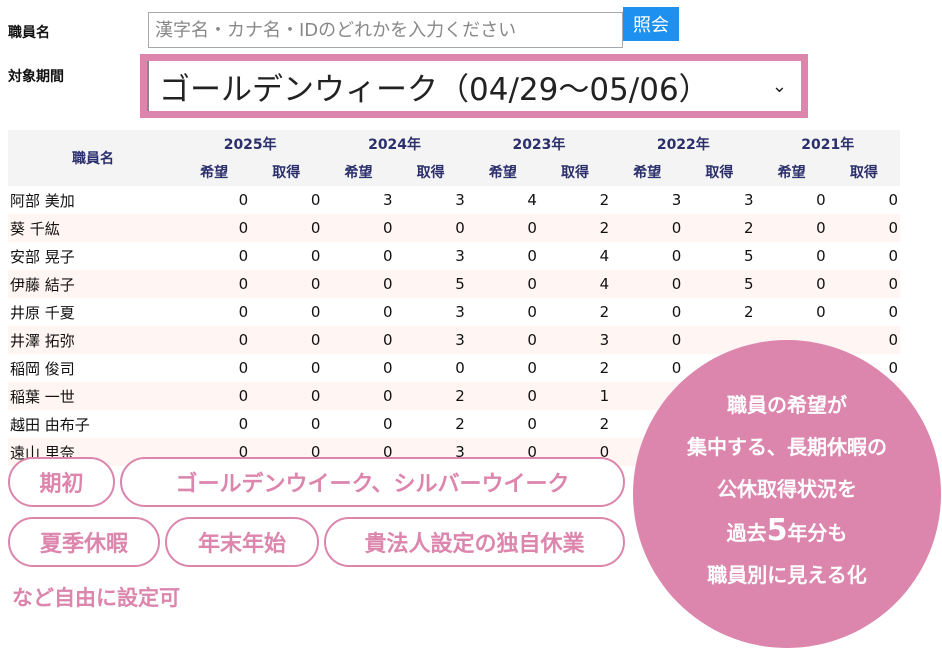 The image size is (942, 648). I want to click on period-select: ゴールデンウィーク（04/29～05/06） ⌄, so click(474, 86).